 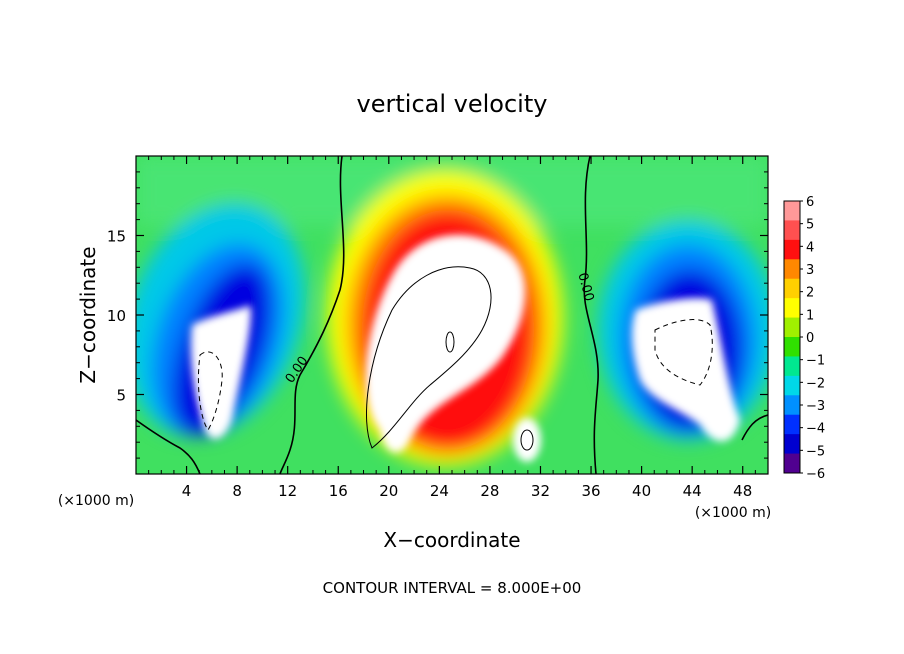 I want to click on colorbar-label: 1, so click(x=810, y=315).